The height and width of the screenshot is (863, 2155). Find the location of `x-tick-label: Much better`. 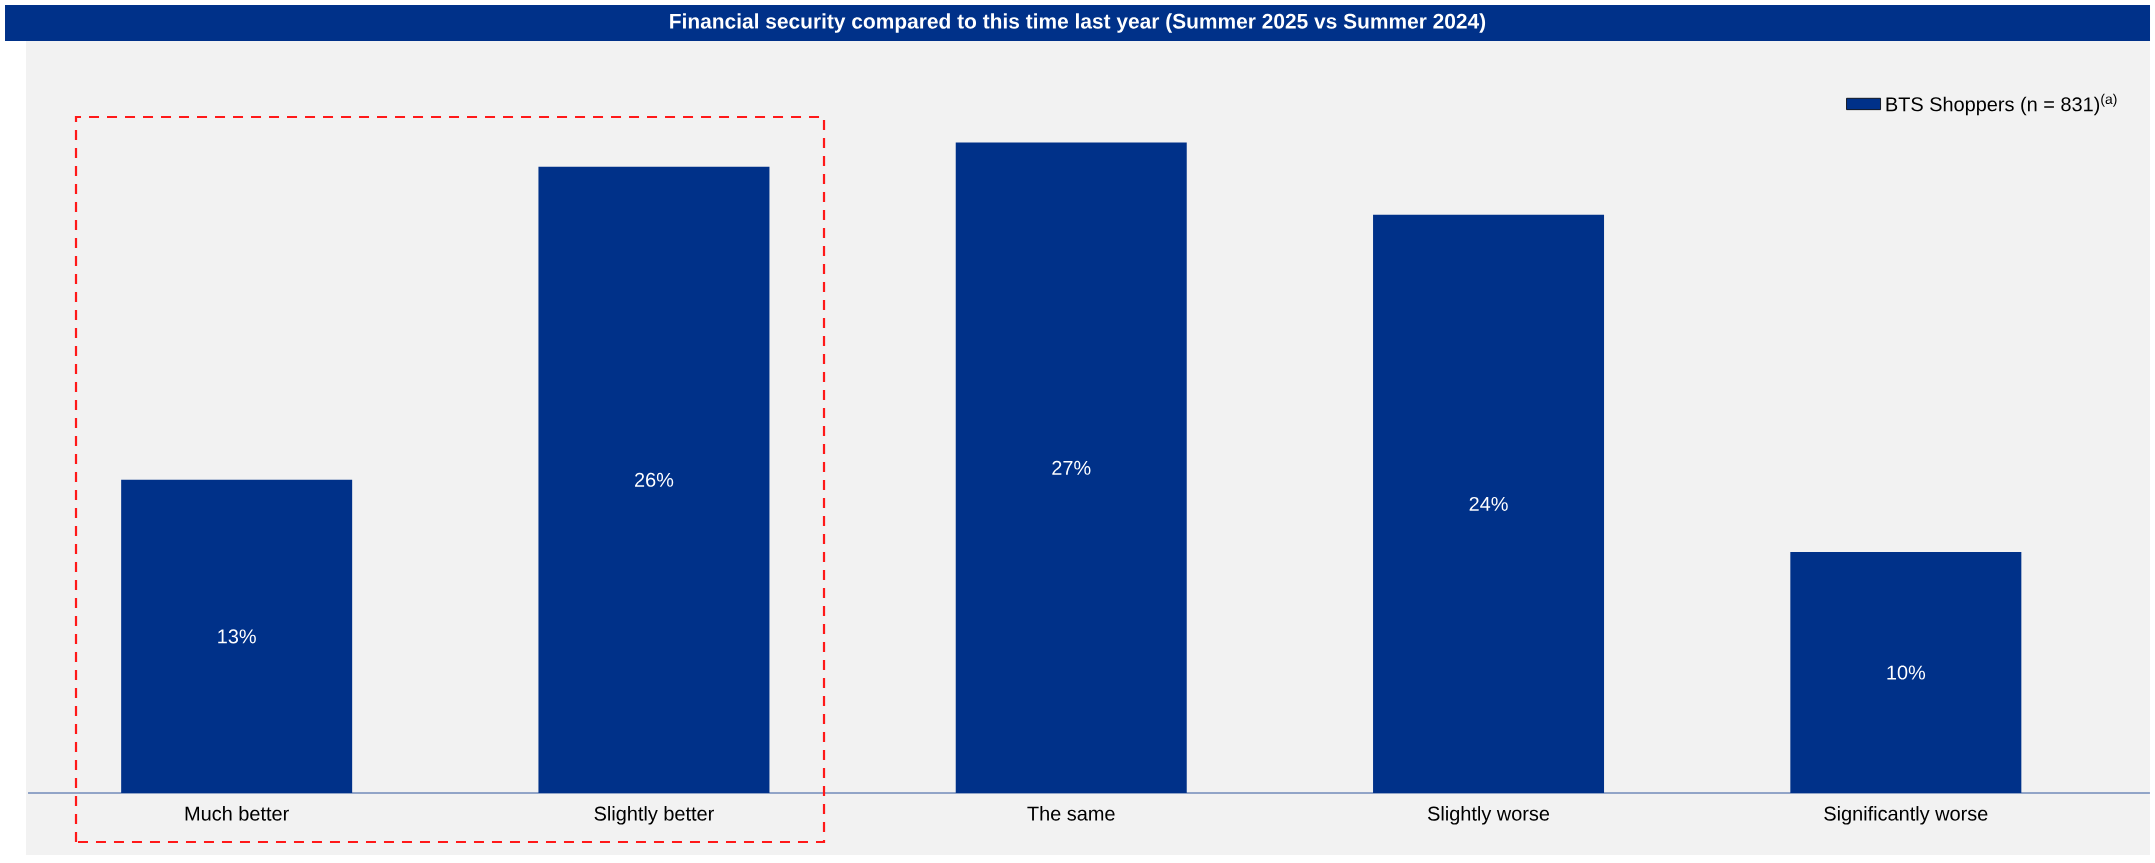

x-tick-label: Much better is located at coordinates (237, 813).